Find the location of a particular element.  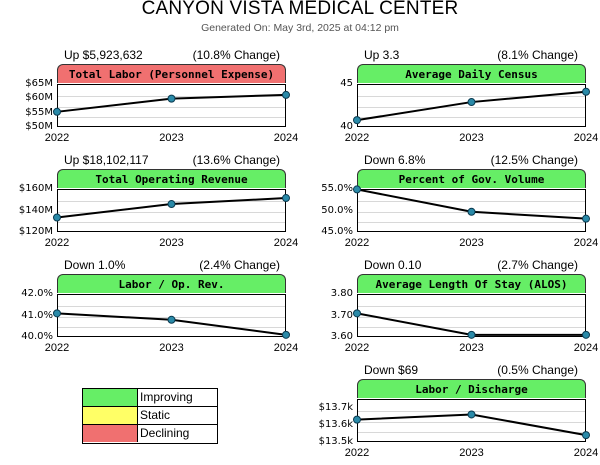

y-tick-label: $50M is located at coordinates (39, 126).